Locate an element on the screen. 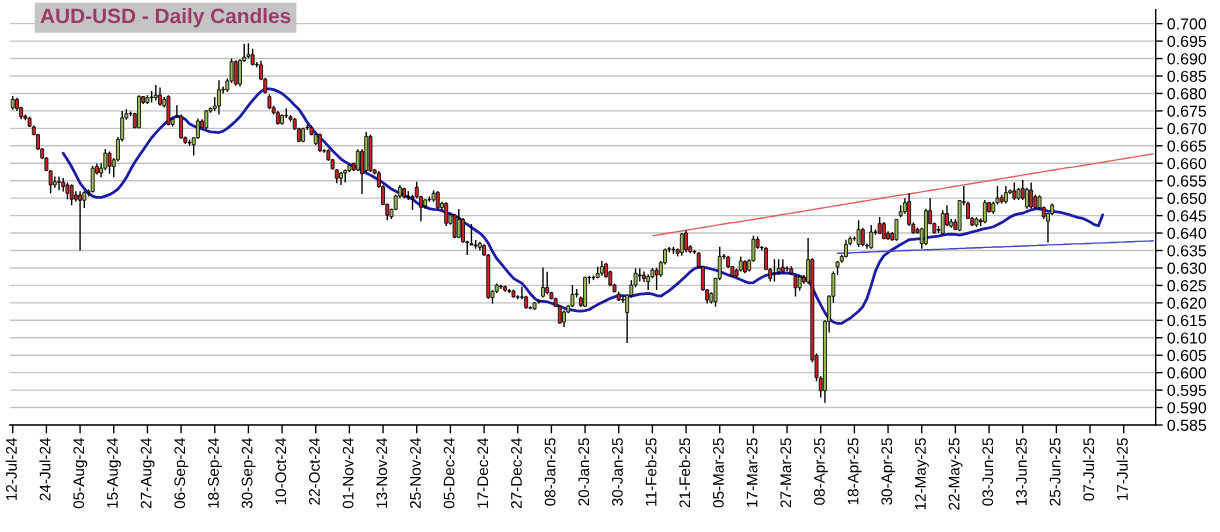  y-tick-label: 0.600 is located at coordinates (1187, 373).